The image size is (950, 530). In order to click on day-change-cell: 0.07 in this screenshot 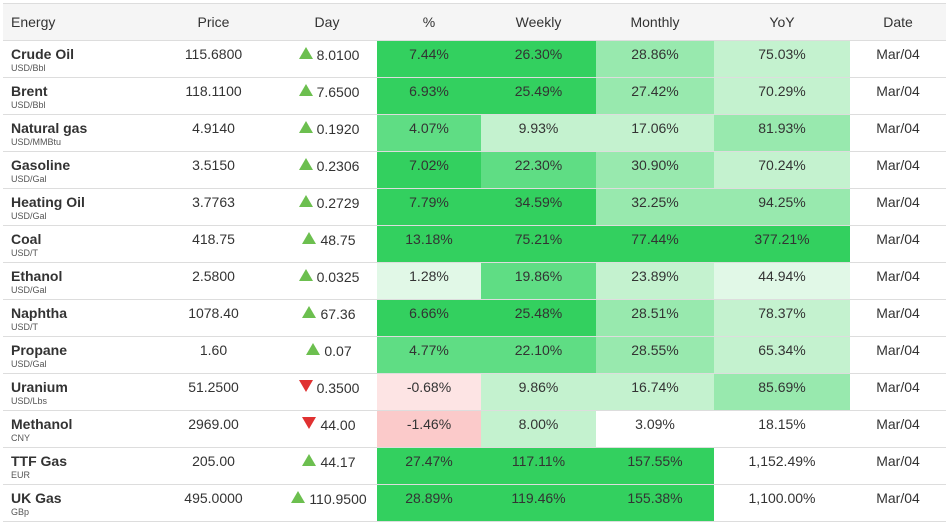, I will do `click(327, 355)`.